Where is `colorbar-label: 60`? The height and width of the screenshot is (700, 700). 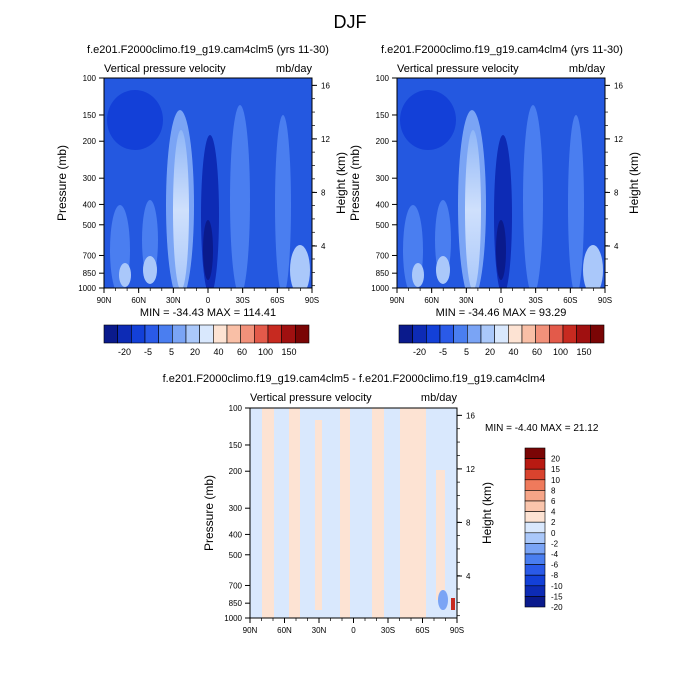 colorbar-label: 60 is located at coordinates (537, 352).